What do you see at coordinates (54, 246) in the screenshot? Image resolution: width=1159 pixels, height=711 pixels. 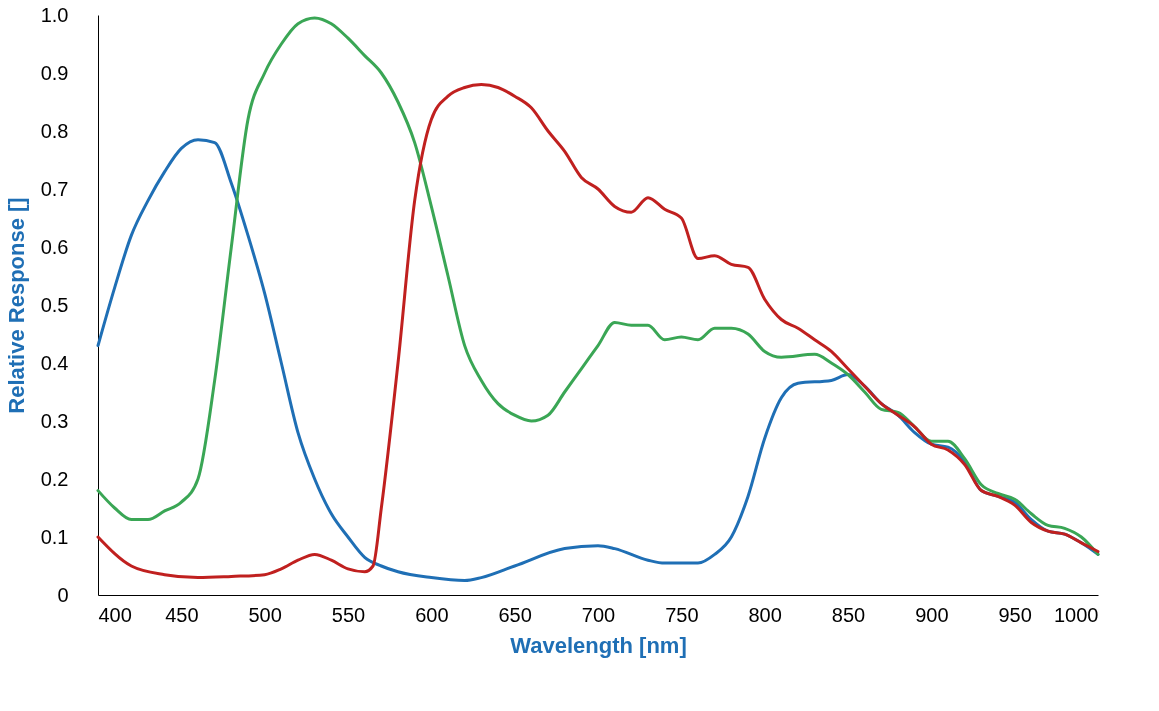 I see `y-tick-label: 0.6` at bounding box center [54, 246].